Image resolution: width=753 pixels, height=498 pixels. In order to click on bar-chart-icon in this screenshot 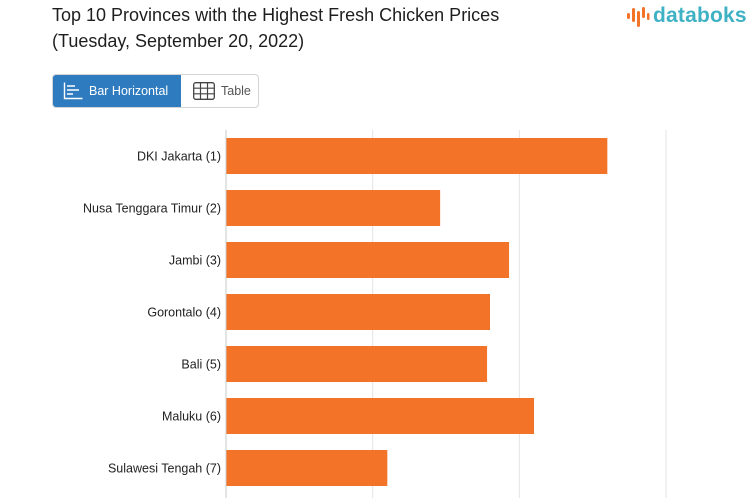, I will do `click(73, 91)`.